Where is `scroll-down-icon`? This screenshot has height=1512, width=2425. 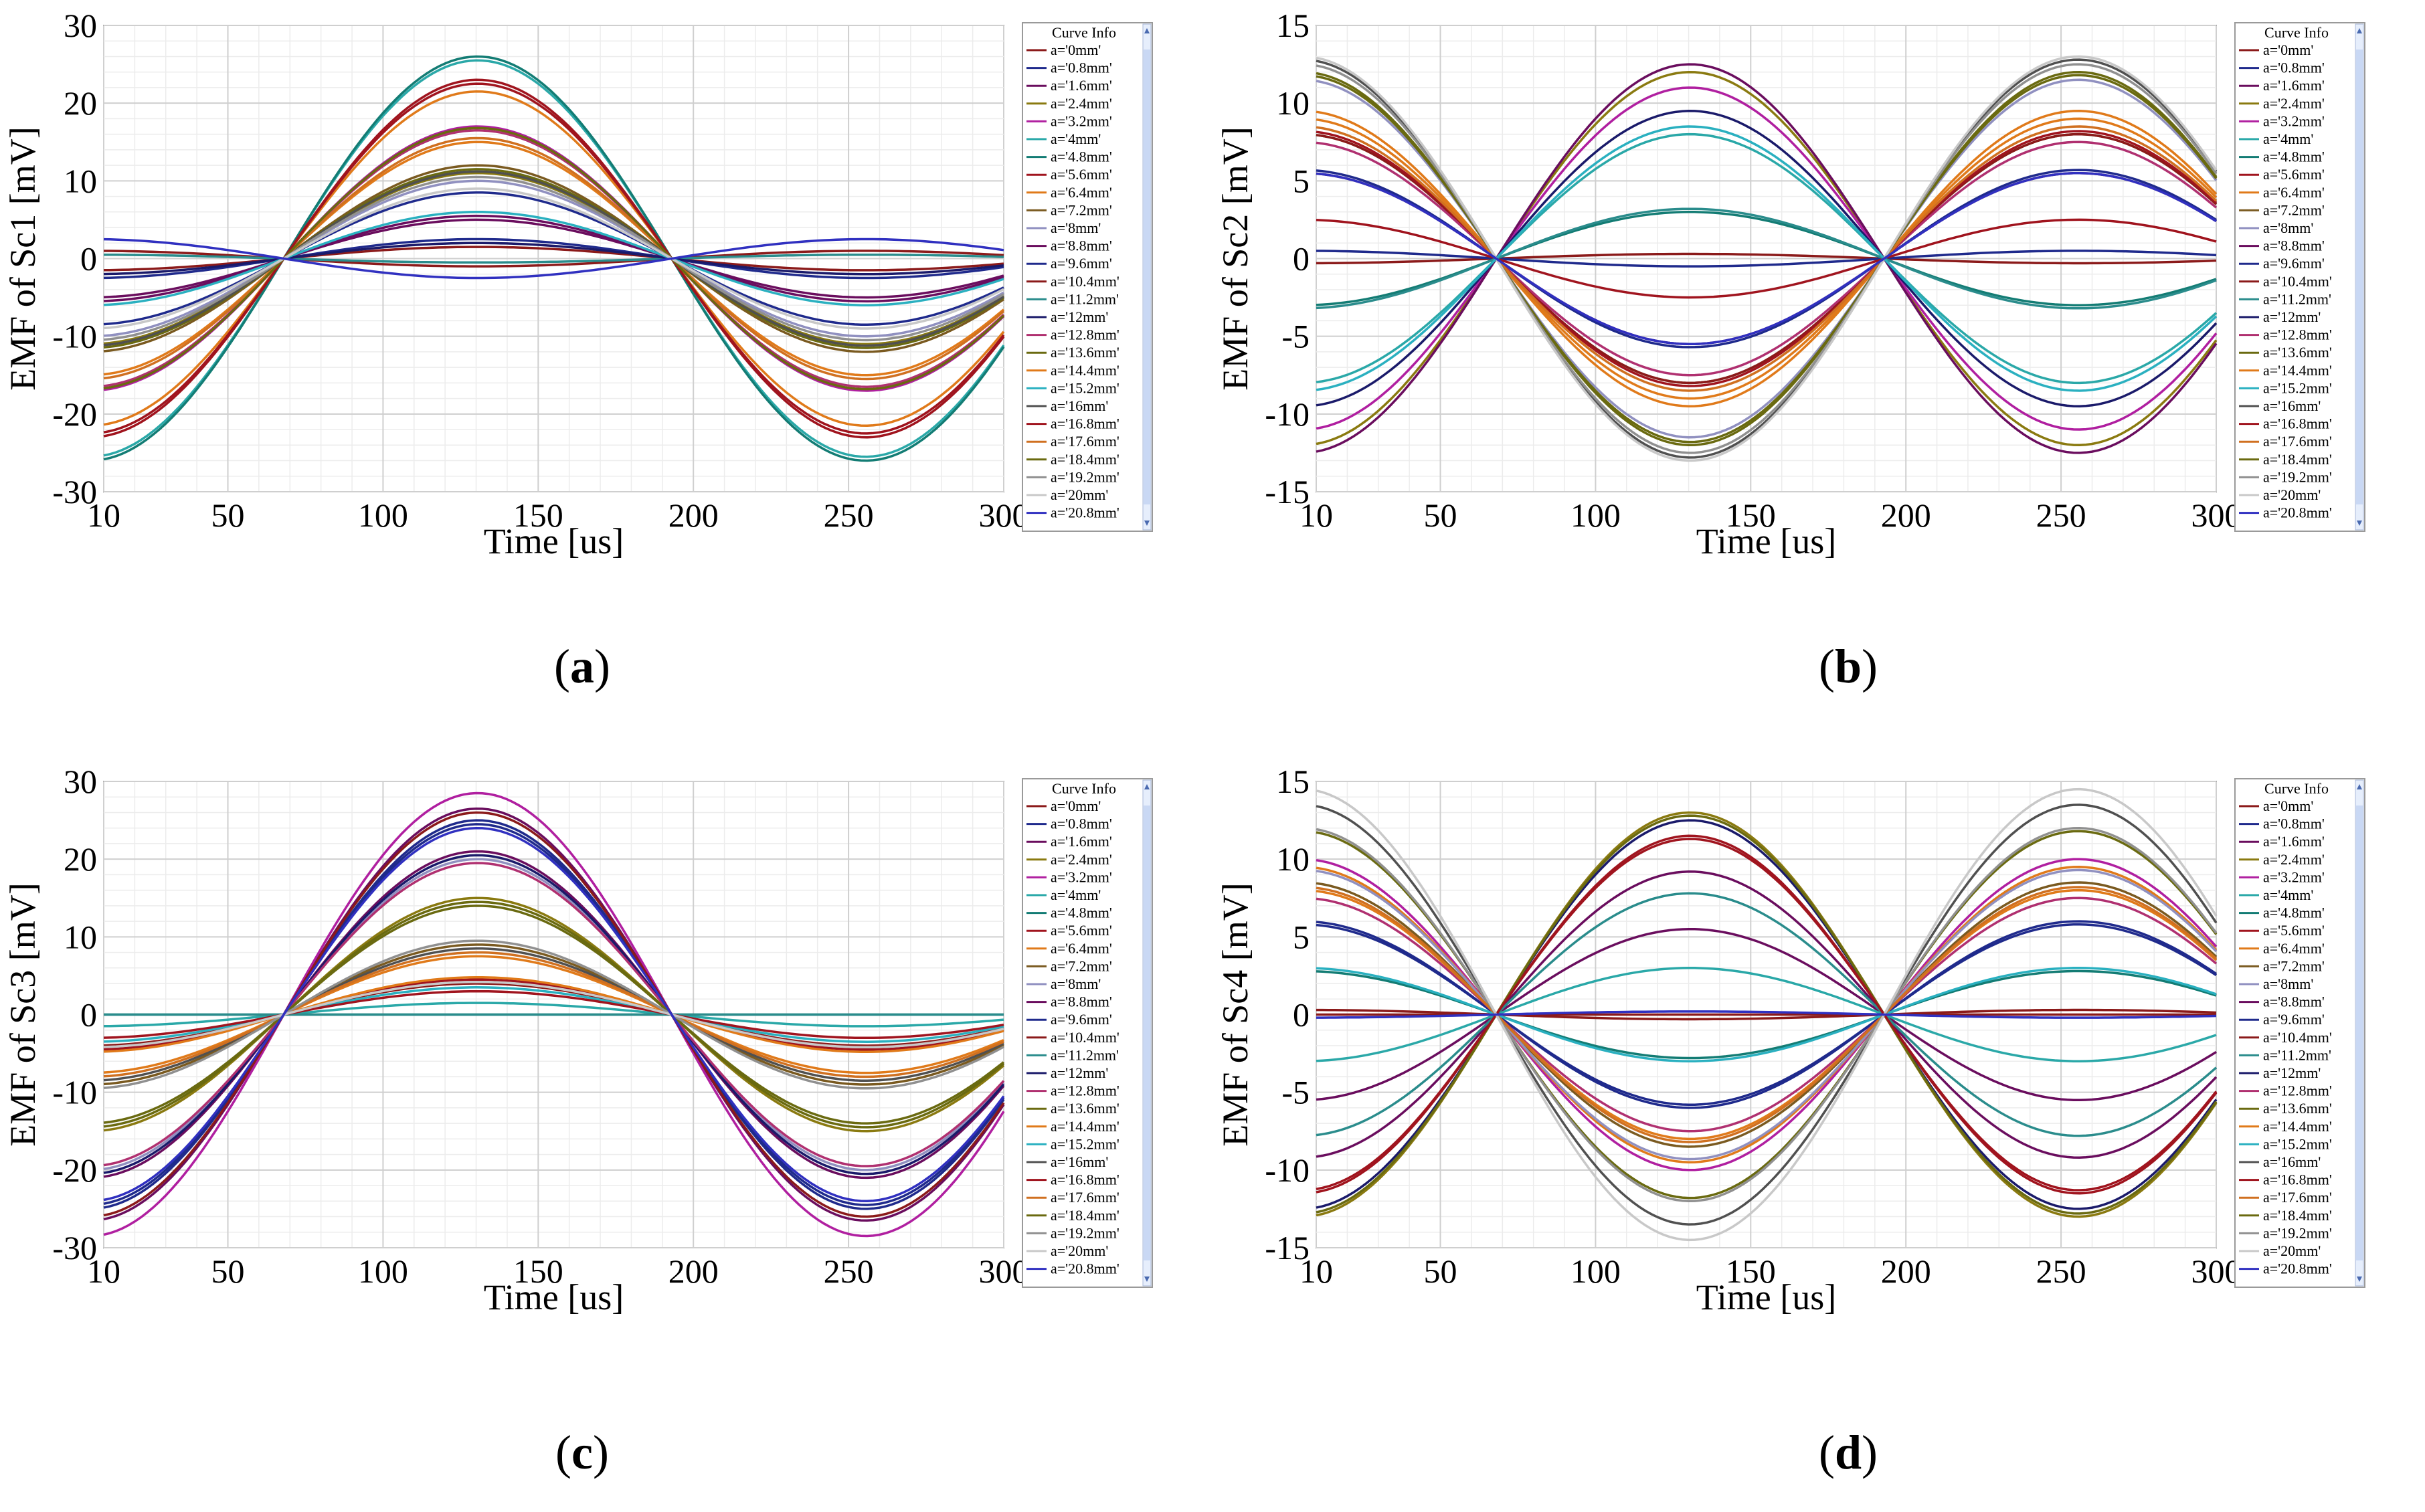
scroll-down-icon is located at coordinates (1147, 1279).